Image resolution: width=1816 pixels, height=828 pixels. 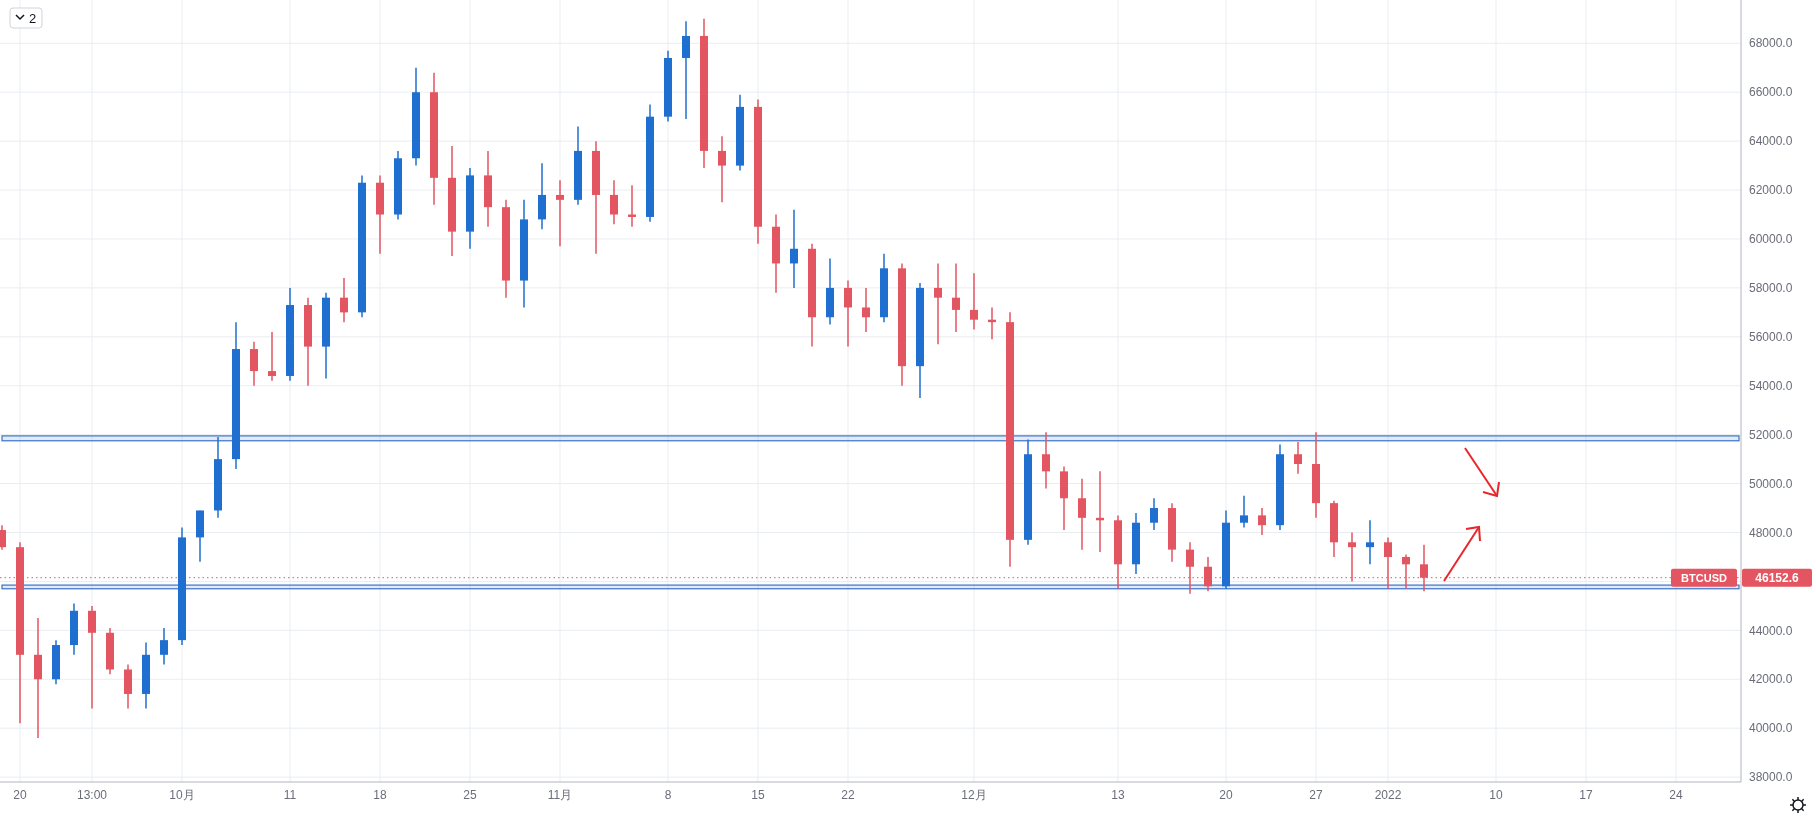 What do you see at coordinates (848, 795) in the screenshot?
I see `x-tick-label: 22` at bounding box center [848, 795].